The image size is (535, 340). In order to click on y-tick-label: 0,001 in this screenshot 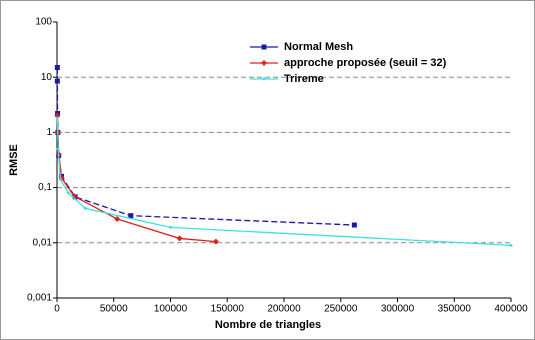, I will do `click(39, 298)`.